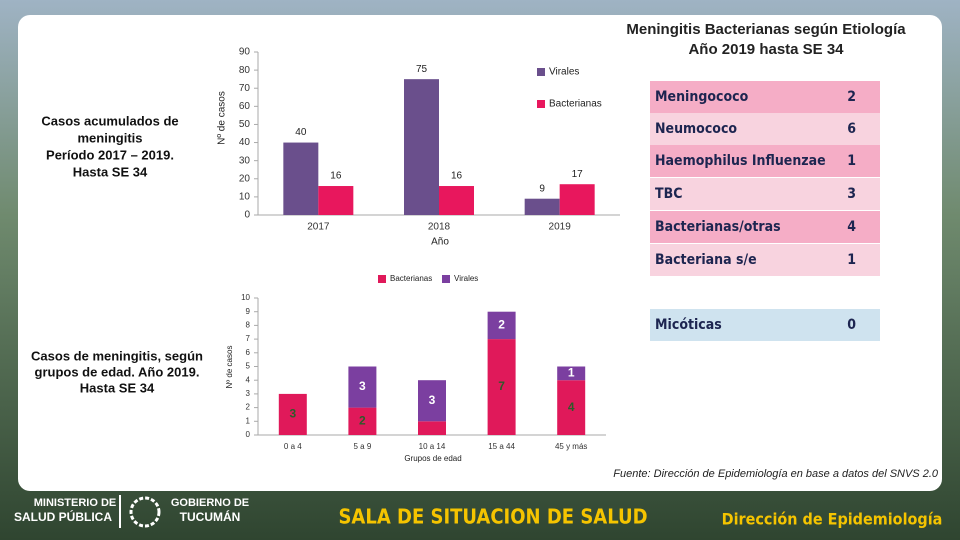 Image resolution: width=960 pixels, height=540 pixels. What do you see at coordinates (245, 52) in the screenshot?
I see `y-tick-label: 90` at bounding box center [245, 52].